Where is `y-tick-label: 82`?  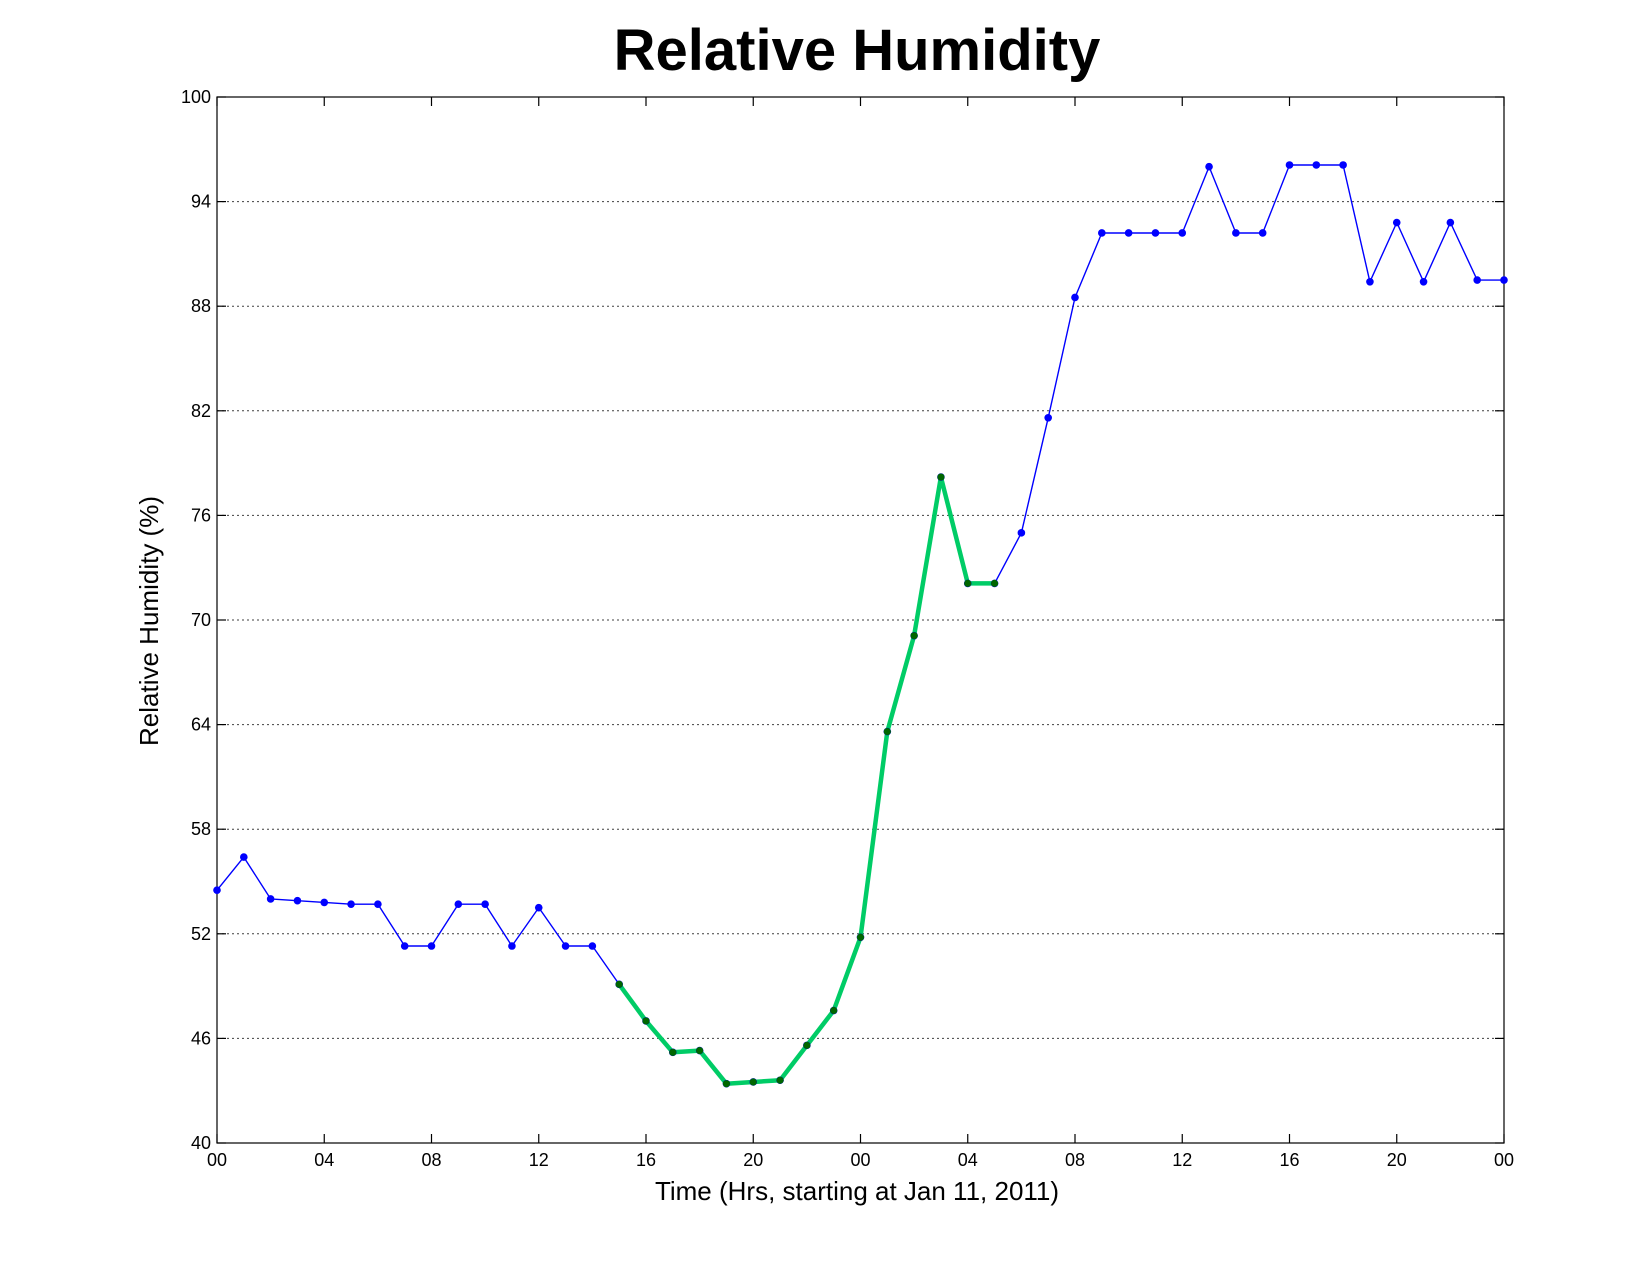 y-tick-label: 82 is located at coordinates (201, 411).